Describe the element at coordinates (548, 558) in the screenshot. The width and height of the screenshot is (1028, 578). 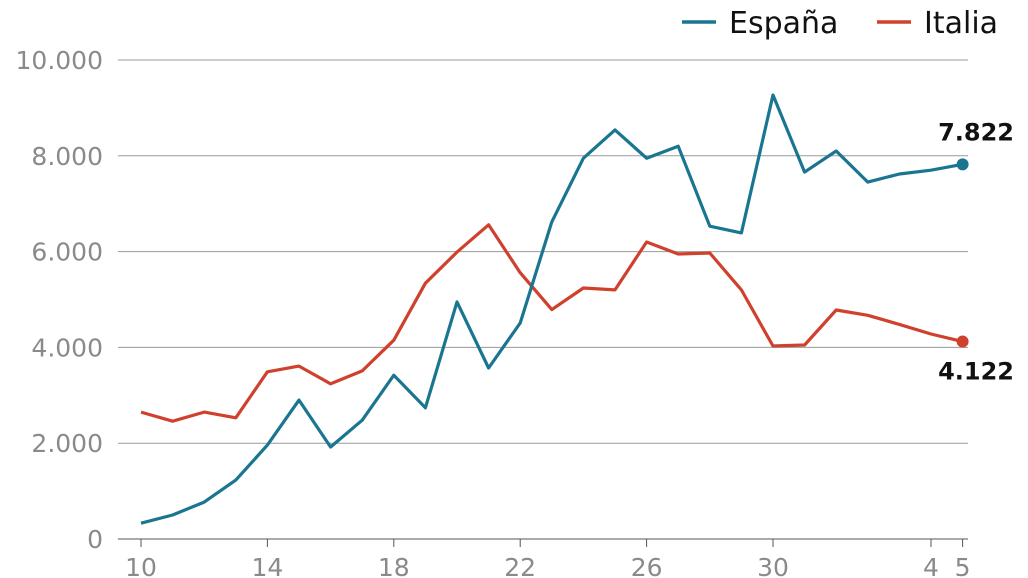
I see `x-axis-ticks: 10 14 18 22 26 30 4 5` at that location.